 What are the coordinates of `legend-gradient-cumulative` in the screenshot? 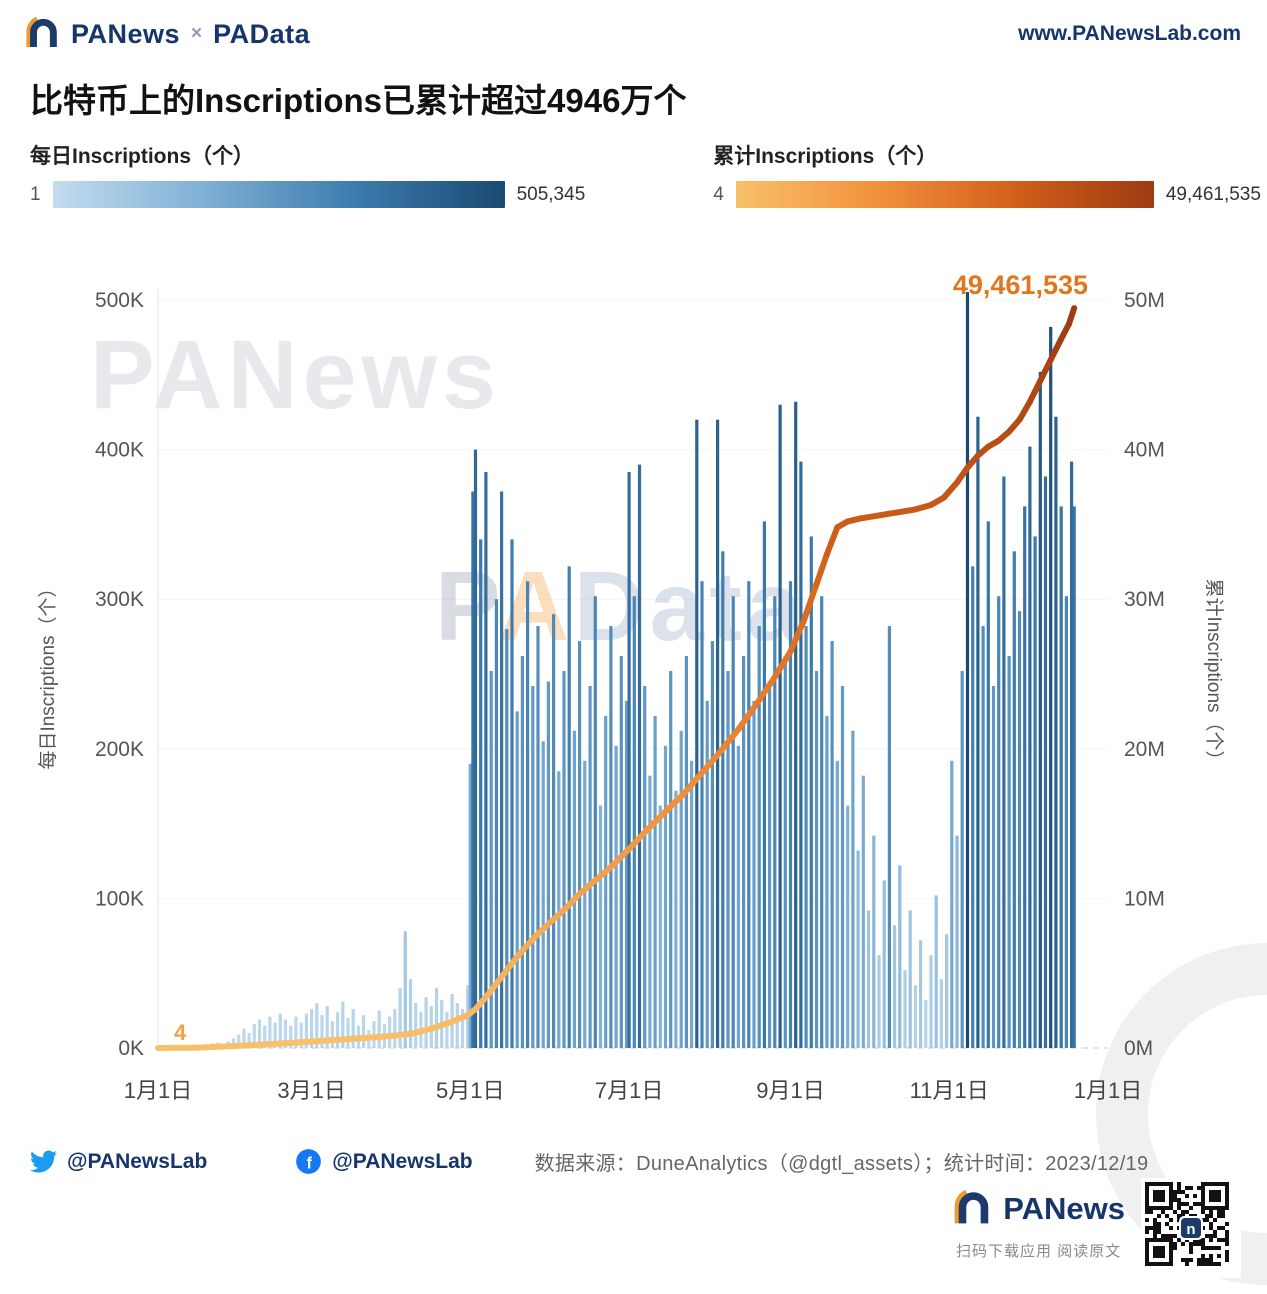 It's located at (944, 194).